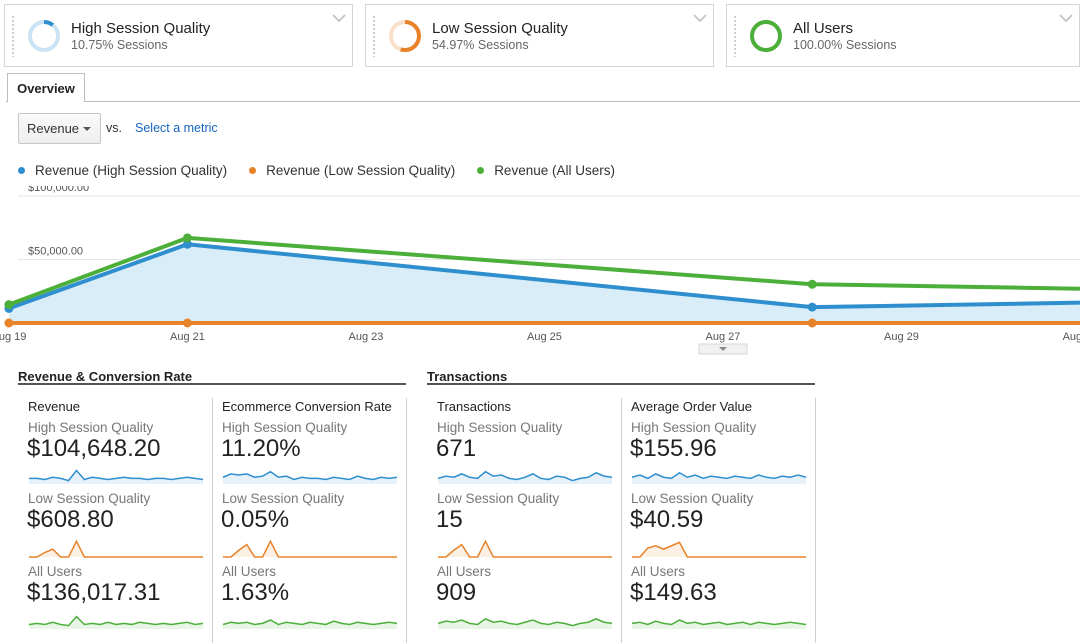 The image size is (1080, 643). Describe the element at coordinates (307, 406) in the screenshot. I see `metric-title: Ecommerce Conversion Rate` at that location.